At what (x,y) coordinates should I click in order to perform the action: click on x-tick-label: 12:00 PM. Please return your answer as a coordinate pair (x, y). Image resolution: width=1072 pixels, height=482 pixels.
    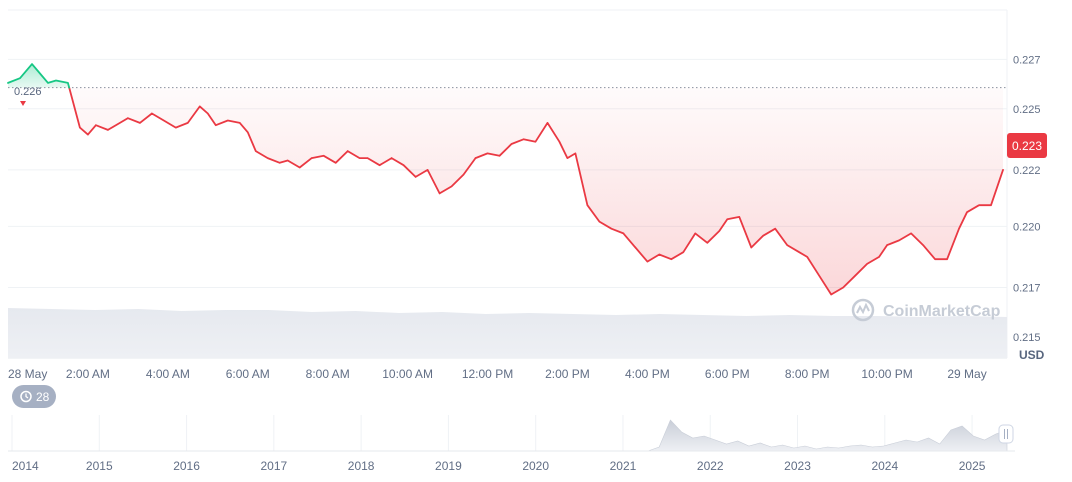
    Looking at the image, I should click on (487, 374).